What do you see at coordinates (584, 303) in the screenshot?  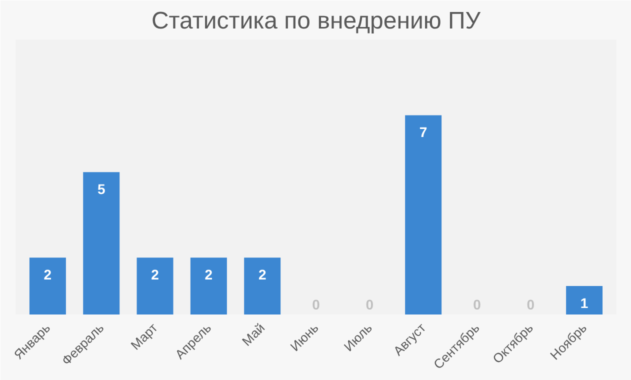 I see `data-label: 1` at bounding box center [584, 303].